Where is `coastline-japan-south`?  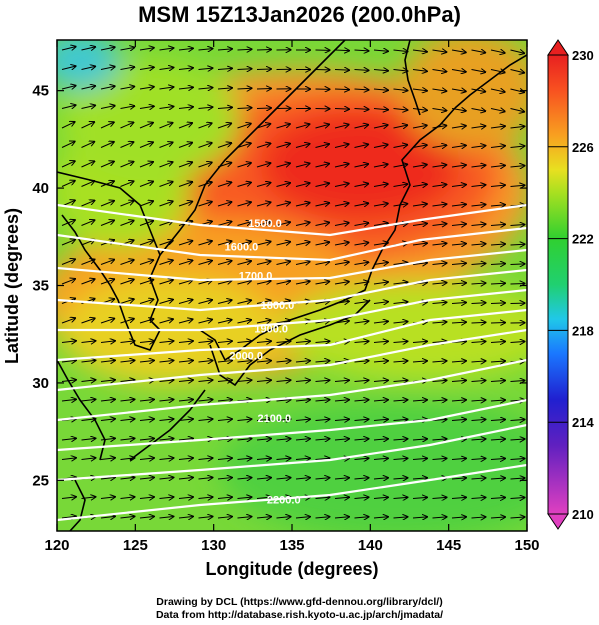 coastline-japan-south is located at coordinates (290, 343).